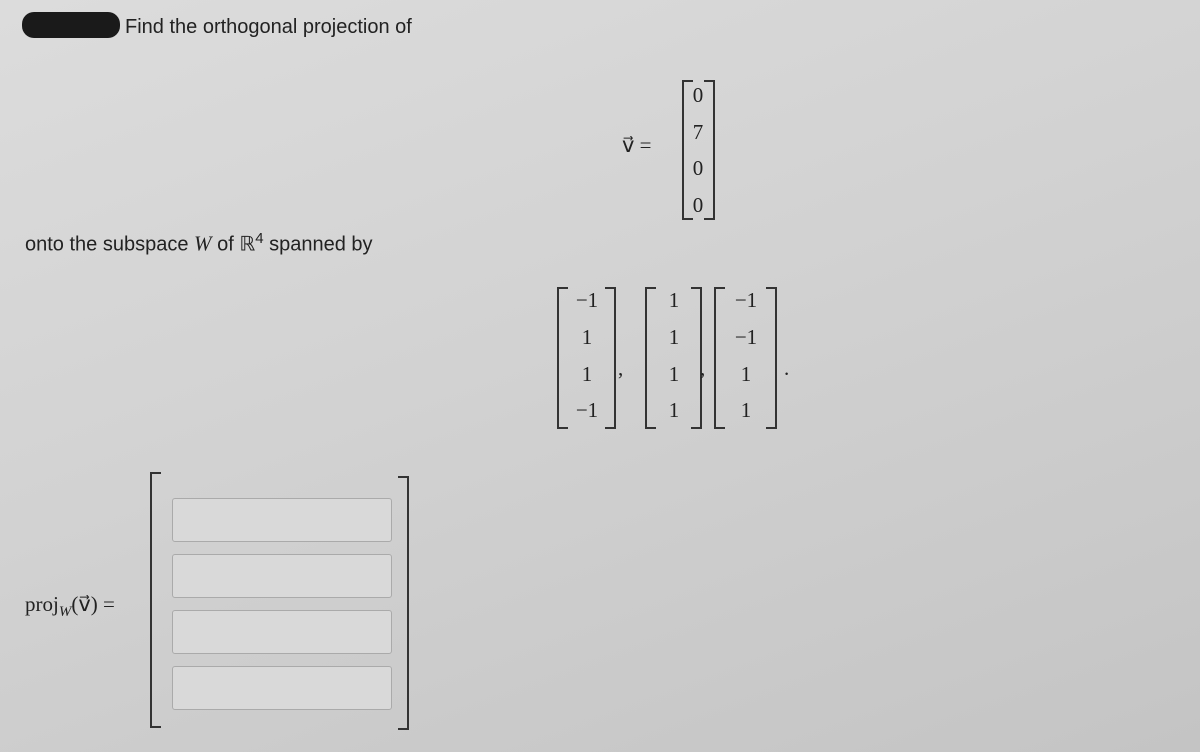  I want to click on subspace-text: onto the subspace W of ℝ4 spanned by, so click(199, 243).